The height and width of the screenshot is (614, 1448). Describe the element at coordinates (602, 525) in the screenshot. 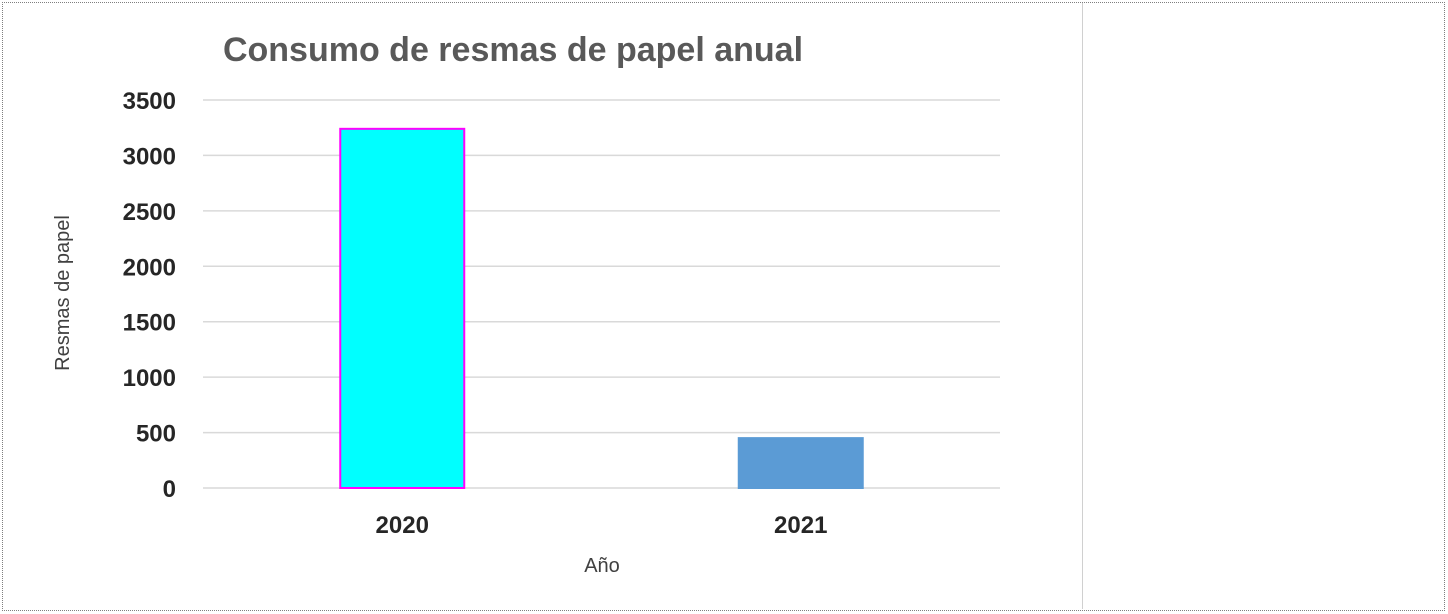

I see `x-tick-labels: 2020 2021` at that location.